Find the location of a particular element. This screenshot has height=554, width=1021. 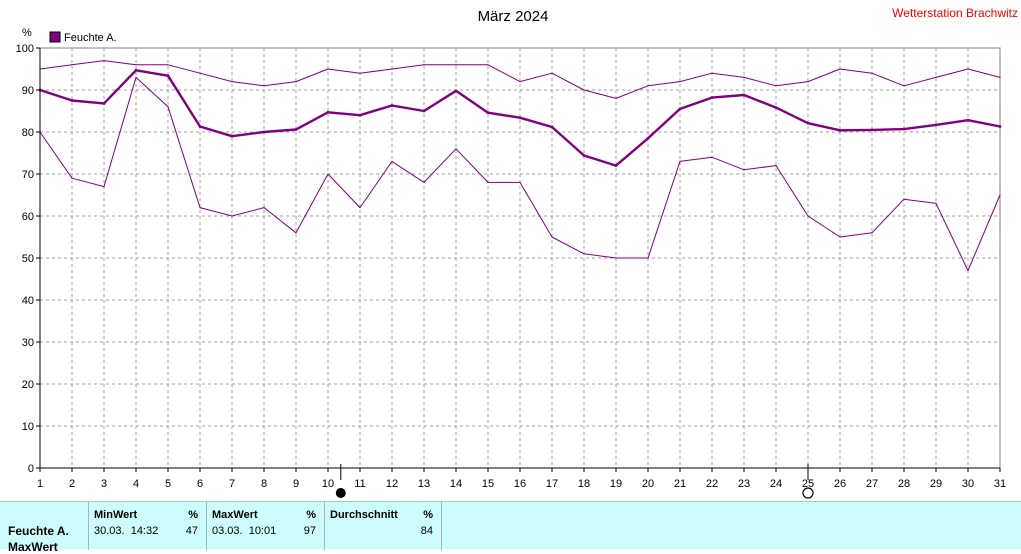

new-moon-icon is located at coordinates (340, 493).